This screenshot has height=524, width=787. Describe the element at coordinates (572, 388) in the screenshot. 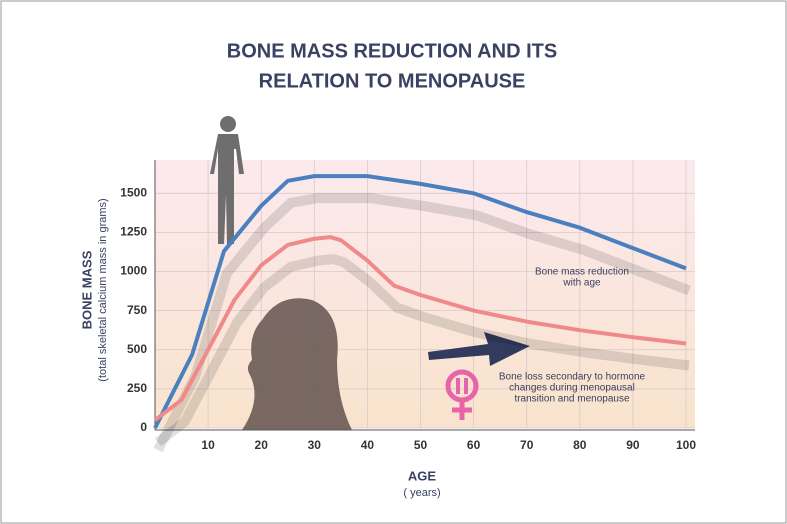

I see `annotation: changes during menopausal` at that location.